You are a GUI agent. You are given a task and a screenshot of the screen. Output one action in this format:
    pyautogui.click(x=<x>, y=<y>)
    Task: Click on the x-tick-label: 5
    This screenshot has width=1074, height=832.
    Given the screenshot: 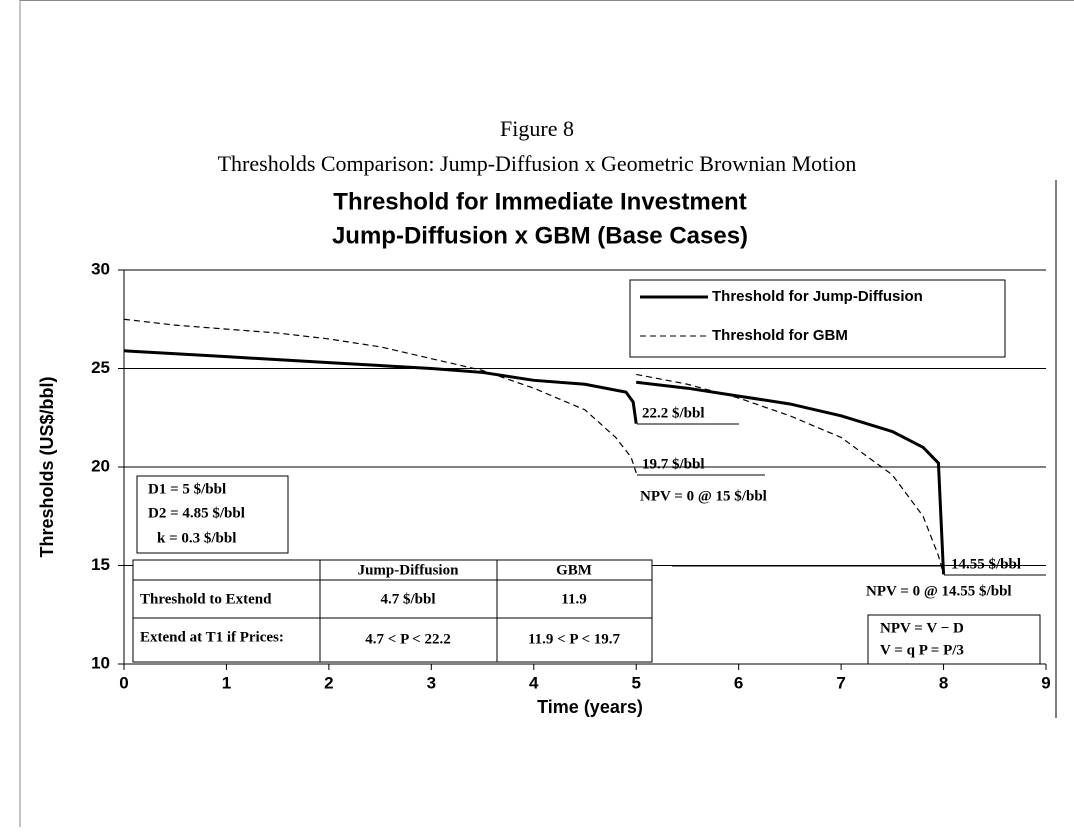 What is the action you would take?
    pyautogui.click(x=635, y=682)
    